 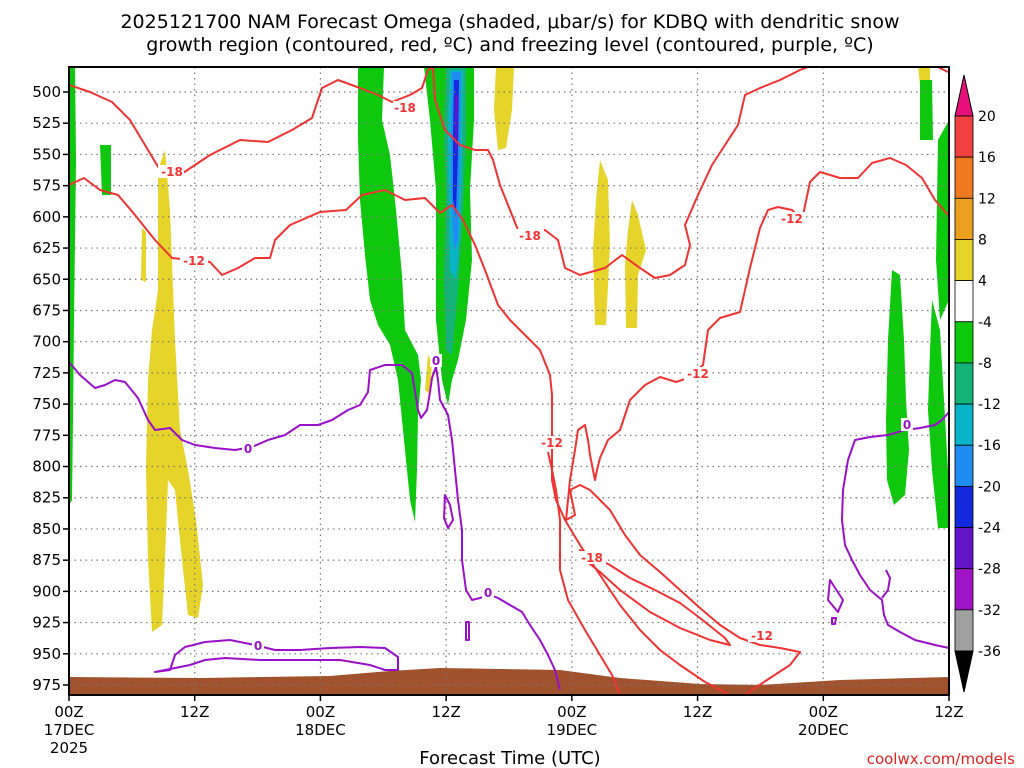 I want to click on y-tick-label: 775, so click(x=46, y=435).